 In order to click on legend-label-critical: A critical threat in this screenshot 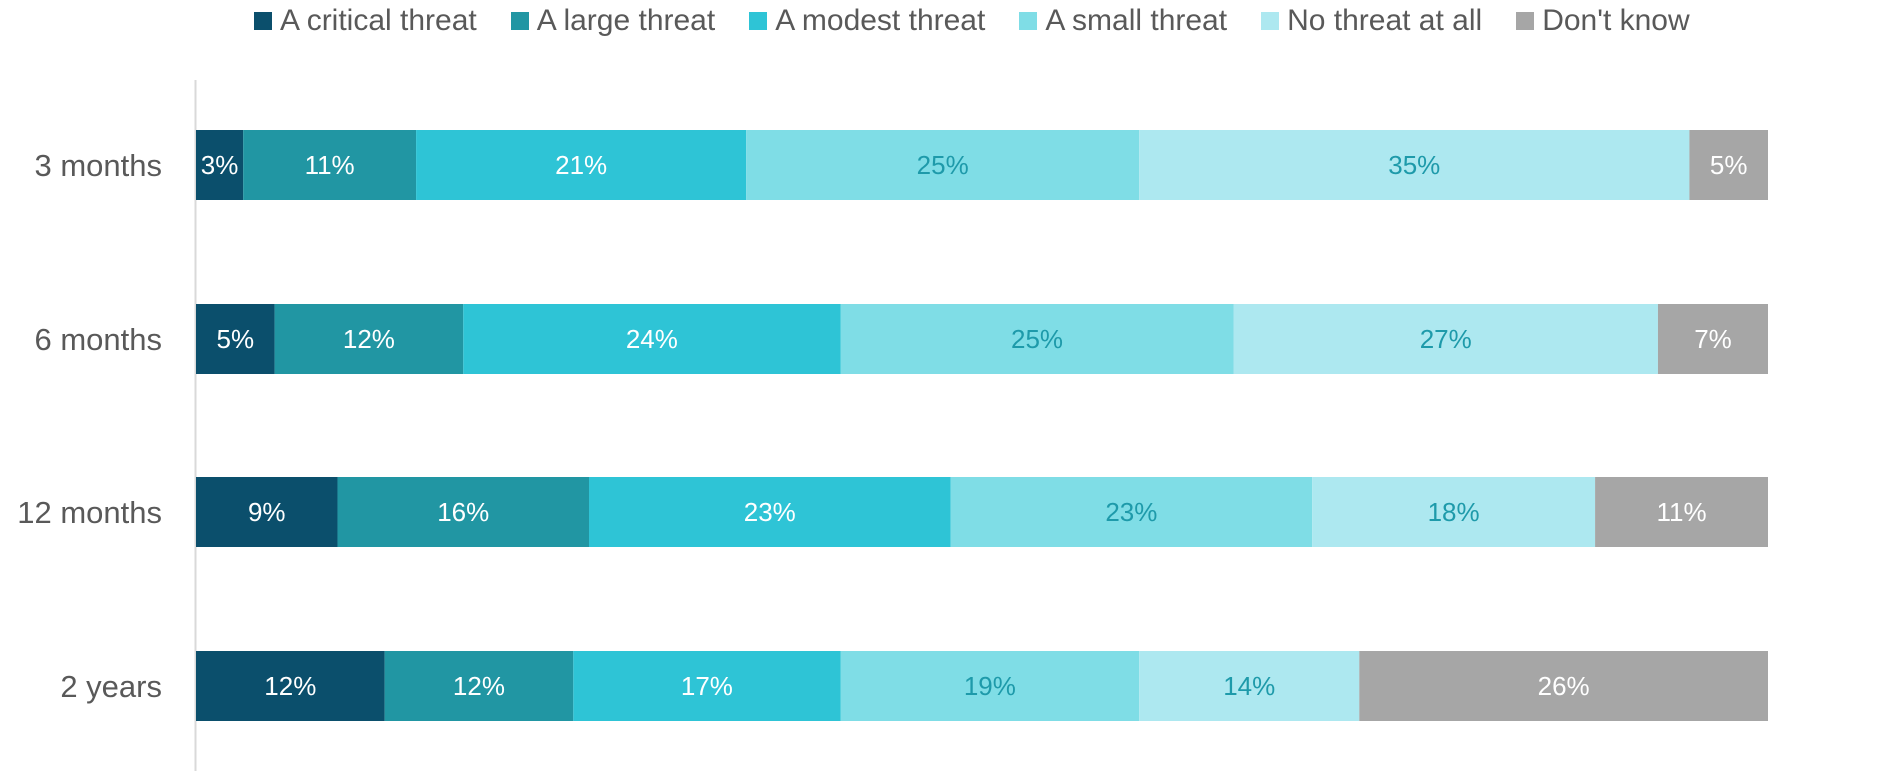, I will do `click(378, 20)`.